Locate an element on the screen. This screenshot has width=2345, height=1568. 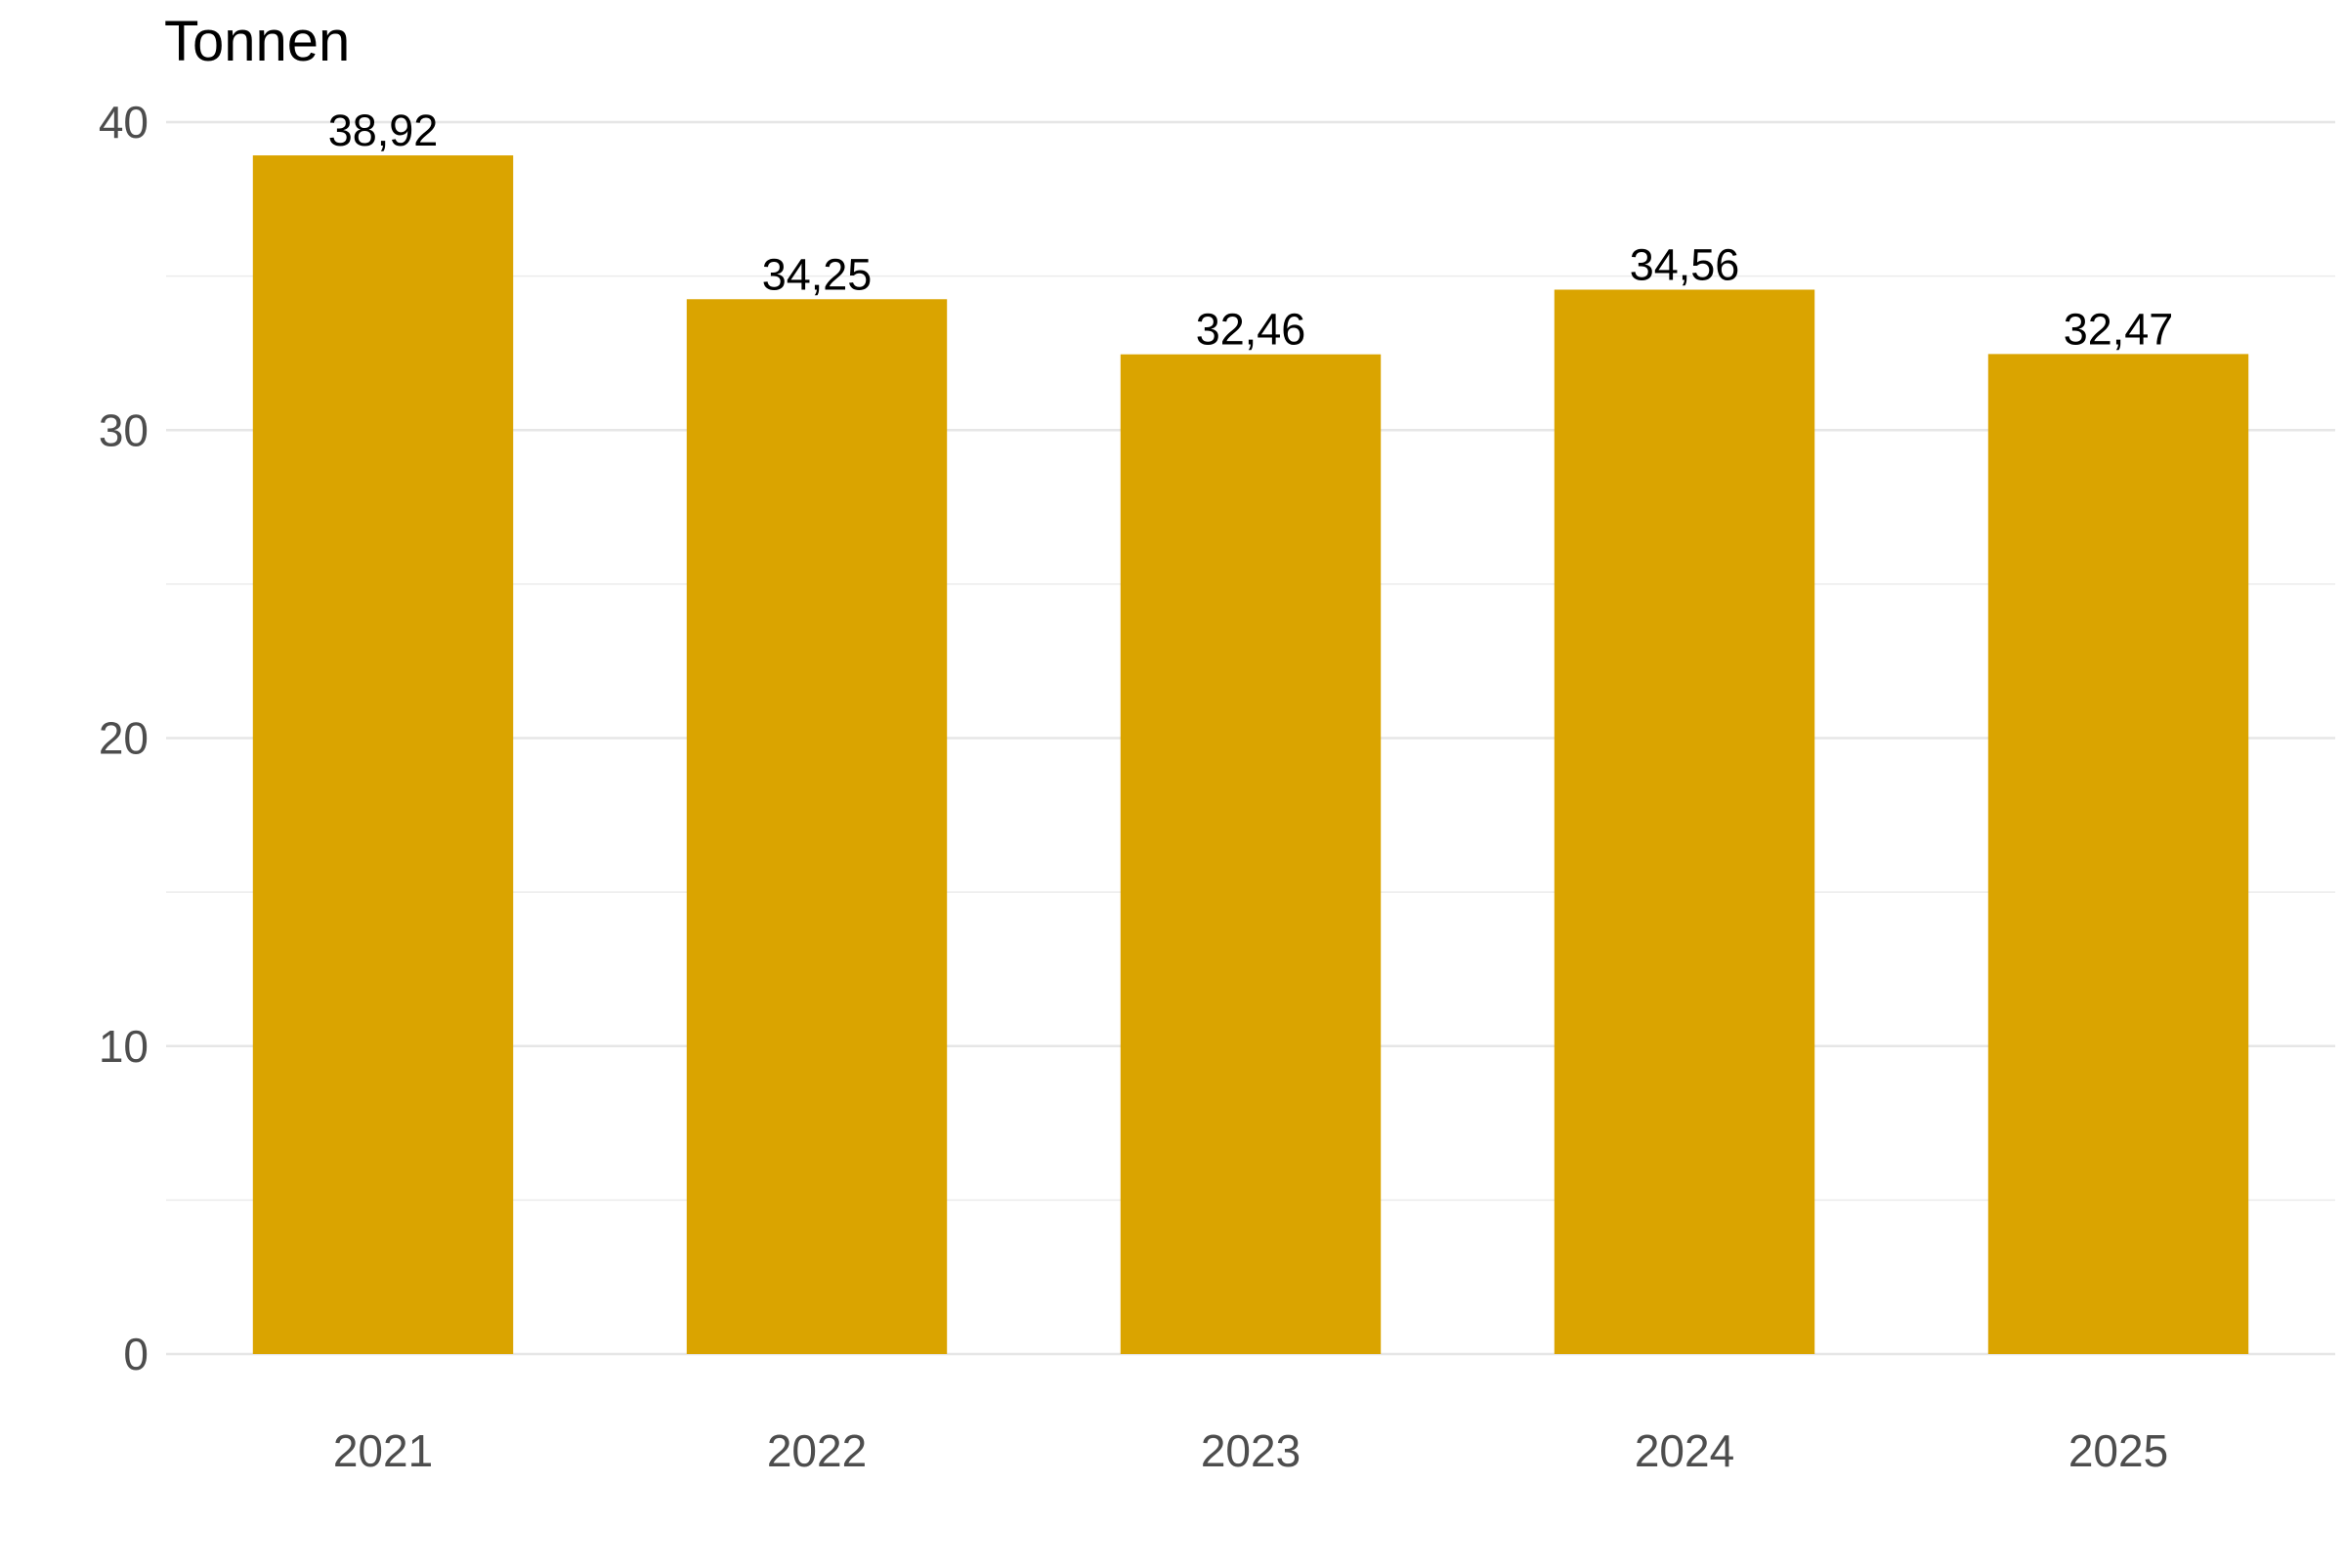
x-tick-label: 2021 is located at coordinates (383, 1450).